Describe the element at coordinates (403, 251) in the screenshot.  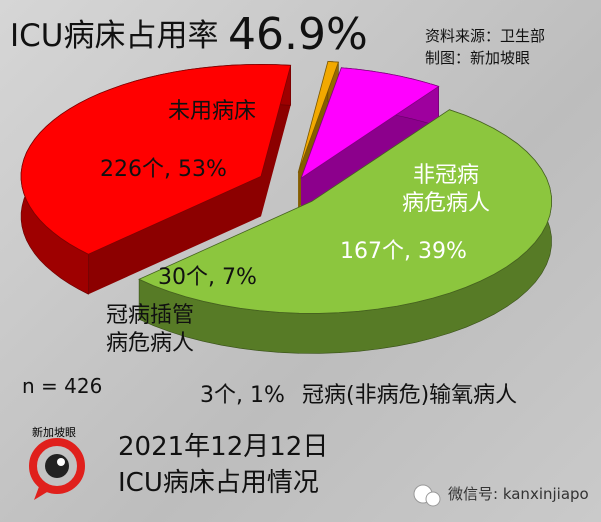
I see `value-label: 167个, 39%` at that location.